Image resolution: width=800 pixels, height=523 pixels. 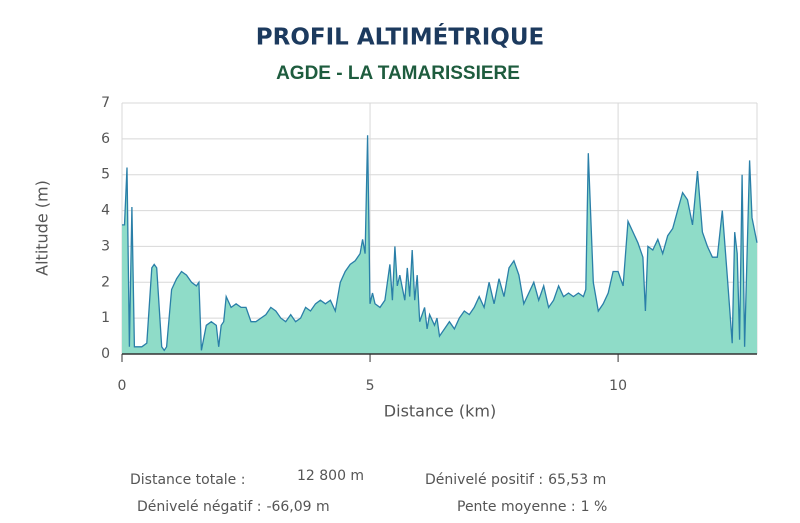 I want to click on x-tick-label: 5, so click(x=370, y=386).